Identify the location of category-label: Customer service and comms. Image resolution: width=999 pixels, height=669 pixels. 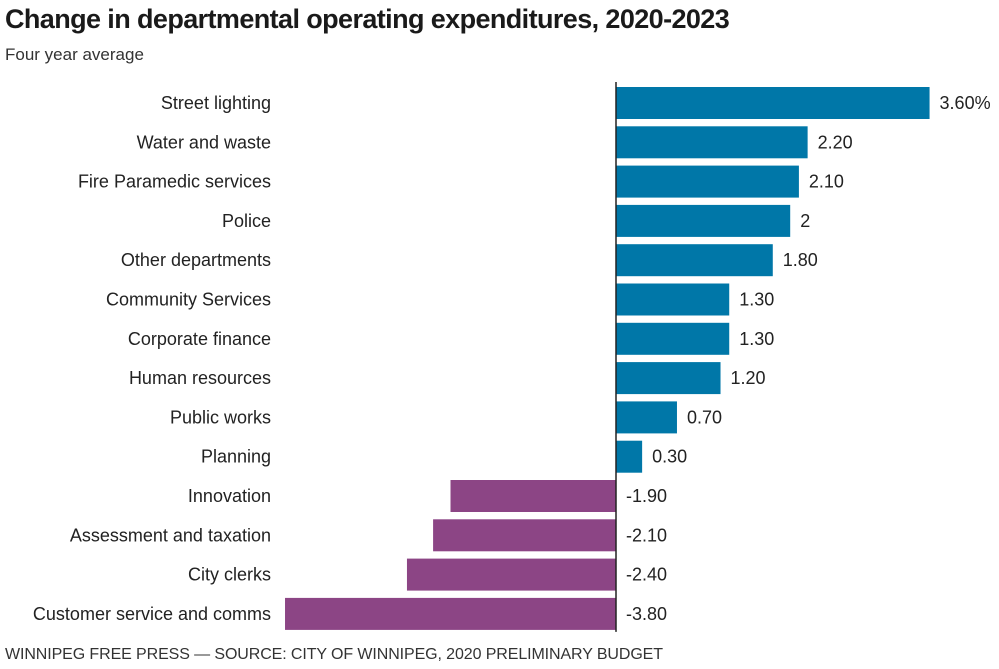
(152, 614).